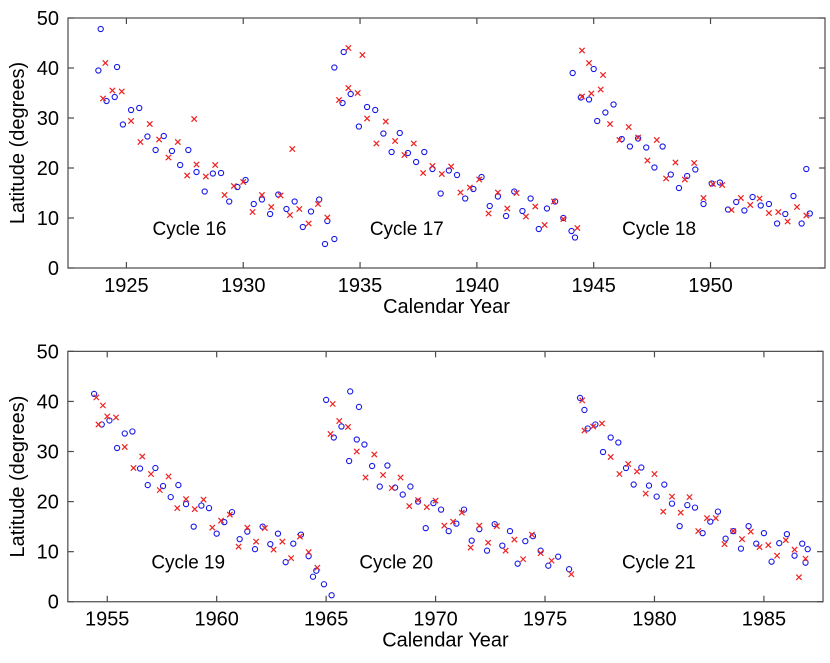 This screenshot has height=663, width=830. I want to click on x-tick-label: 1970, so click(435, 620).